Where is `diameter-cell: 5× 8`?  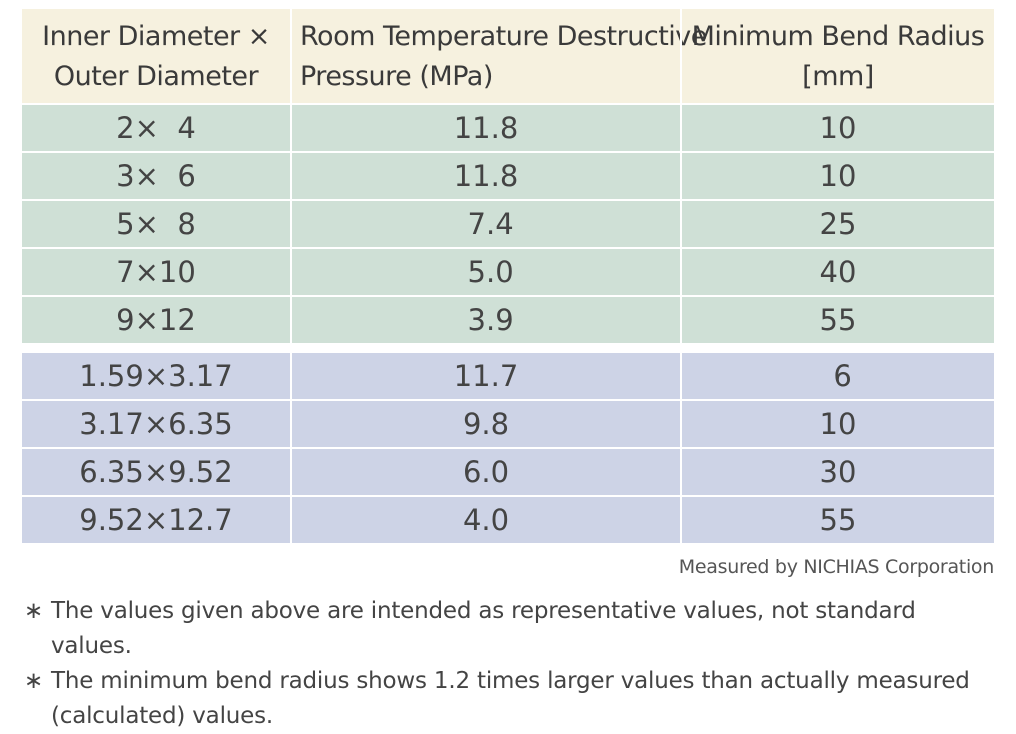
diameter-cell: 5× 8 is located at coordinates (156, 224).